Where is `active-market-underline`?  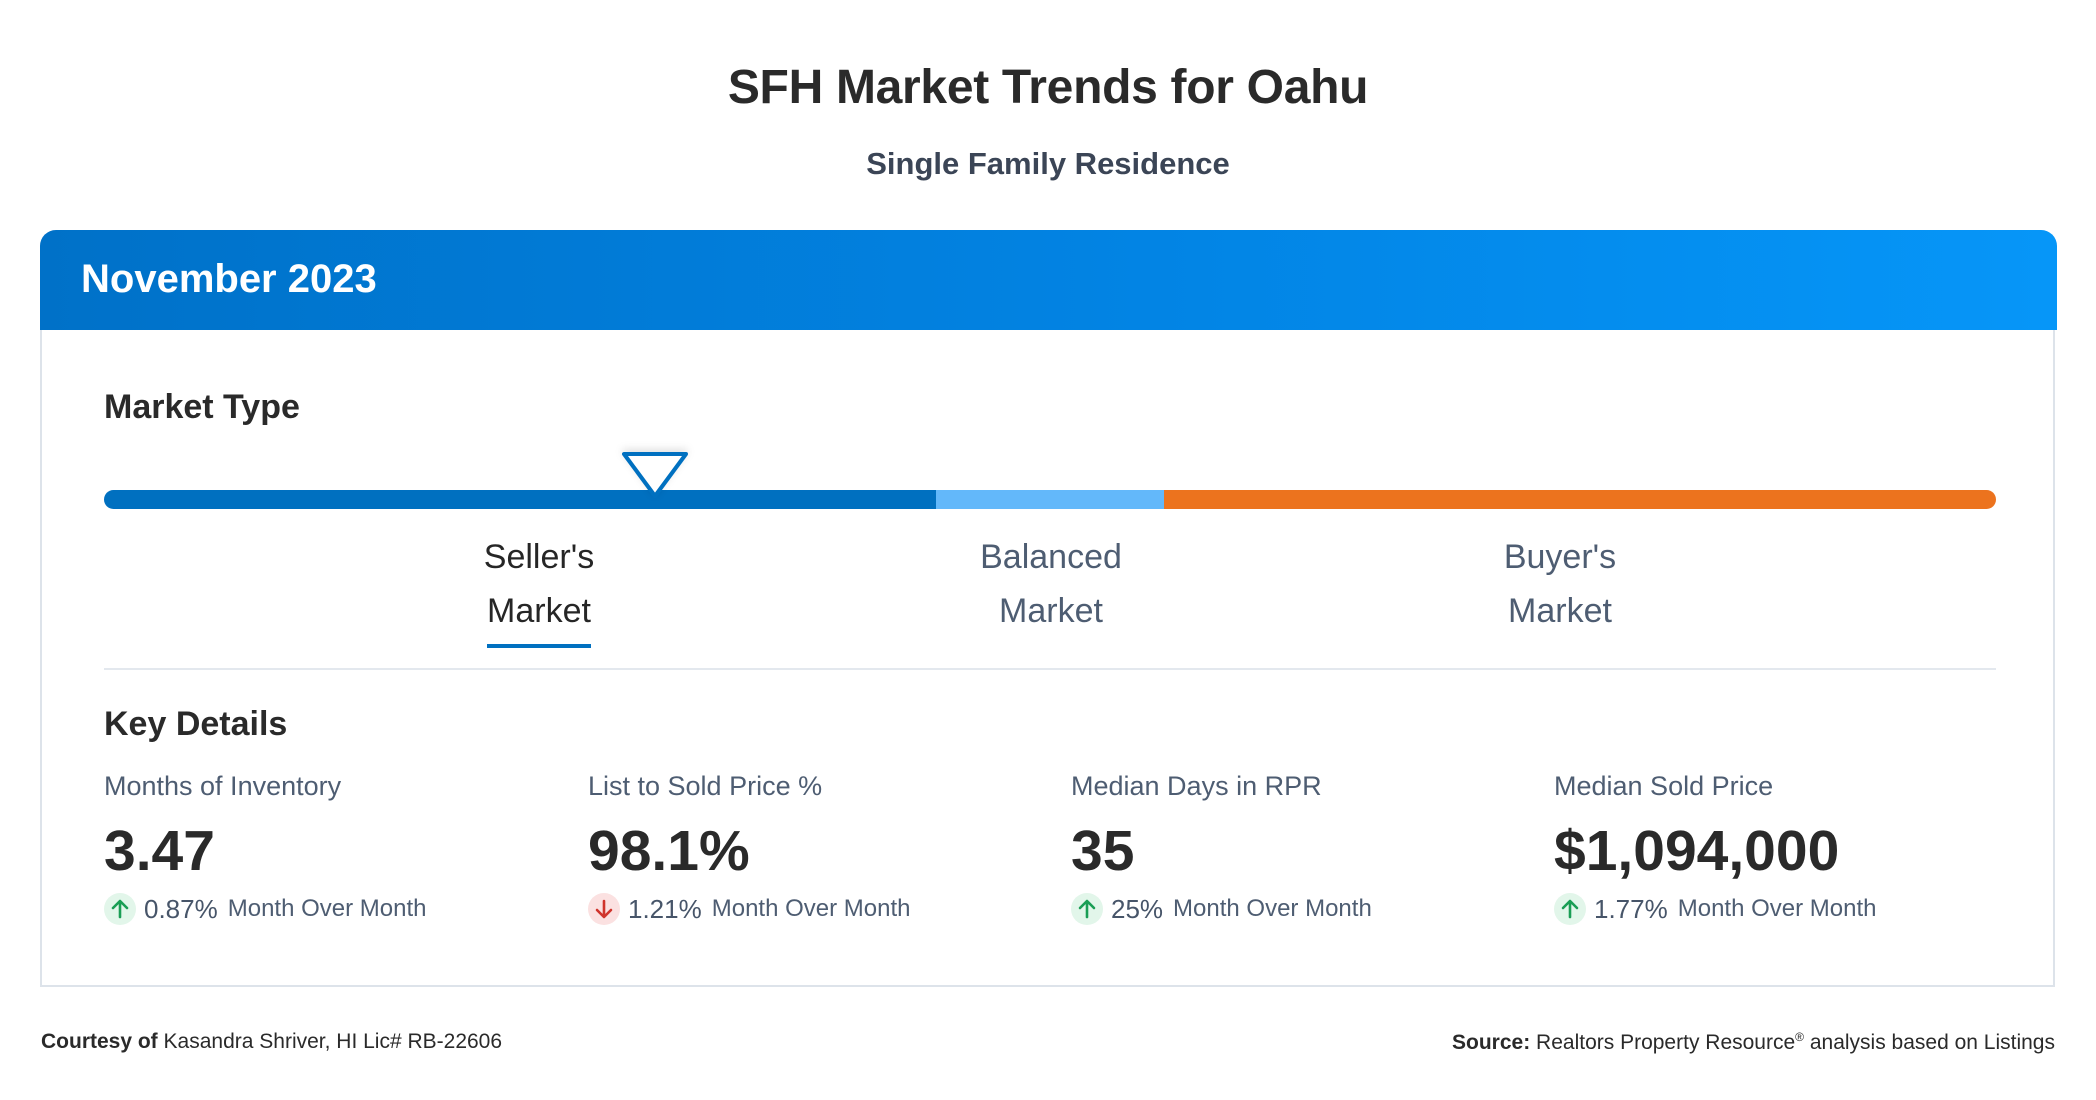
active-market-underline is located at coordinates (539, 646).